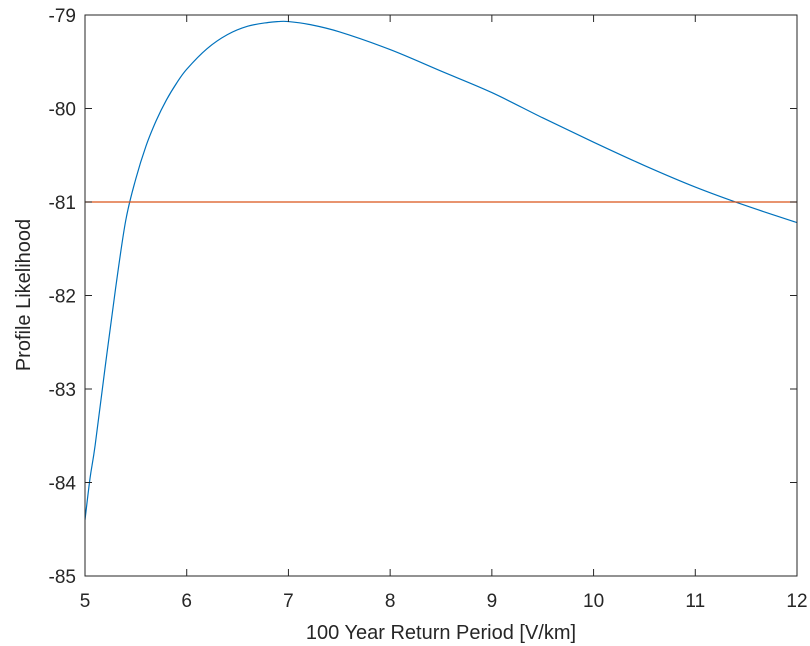 Image resolution: width=810 pixels, height=646 pixels. I want to click on x-tick-label: 5, so click(85, 601).